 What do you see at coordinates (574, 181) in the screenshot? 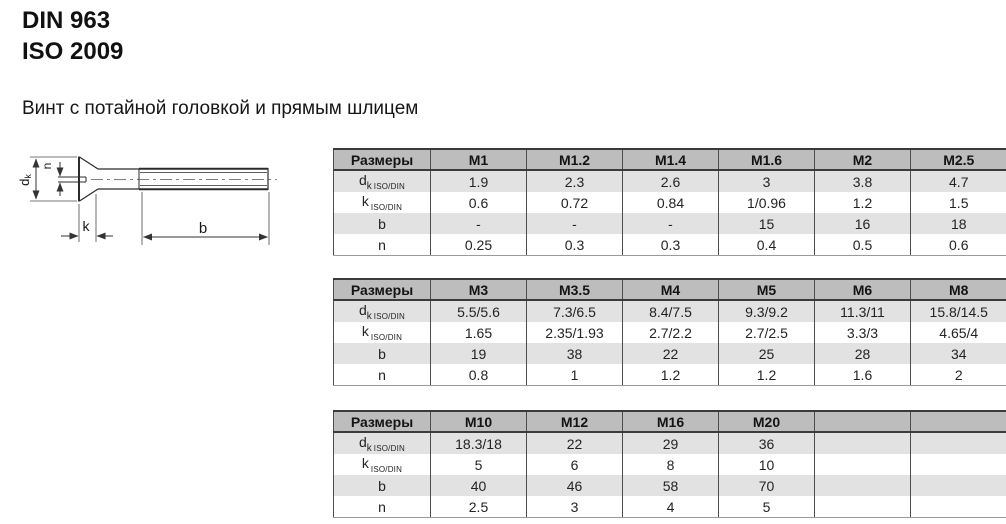
I see `value-cell: 2.3` at bounding box center [574, 181].